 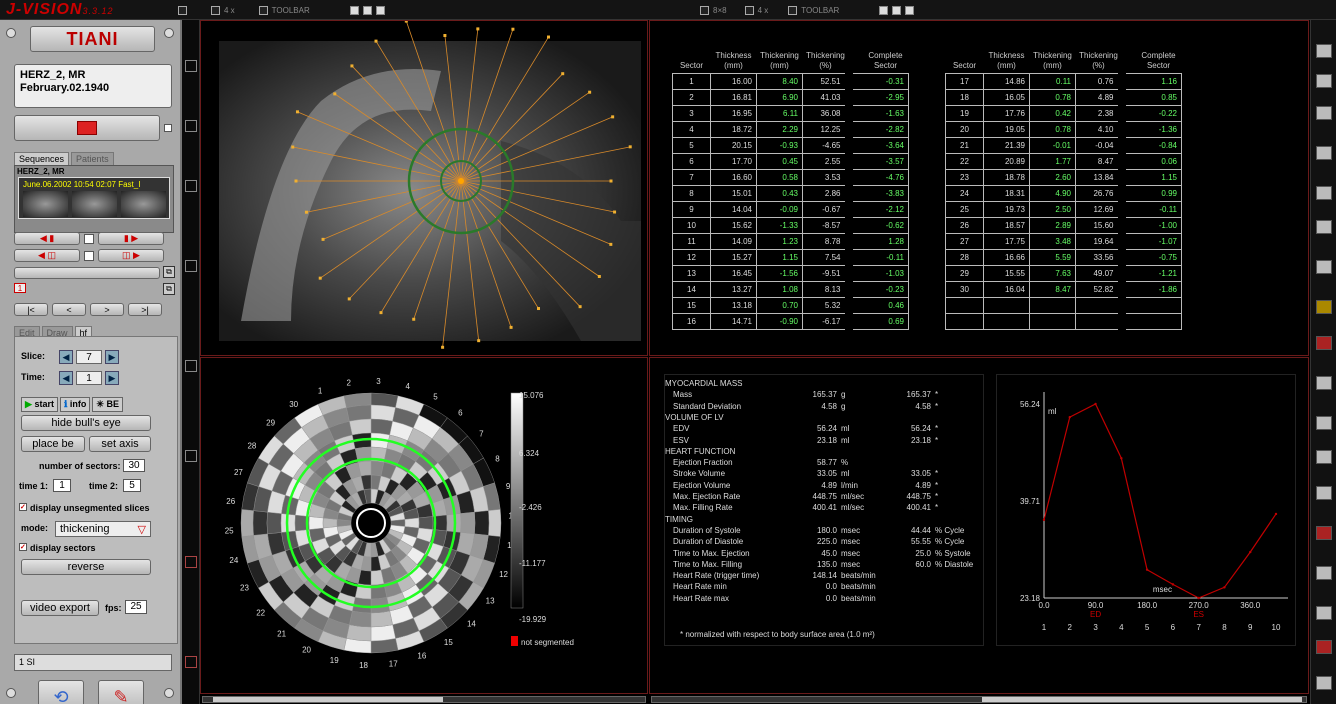 I want to click on reverse-button: reverse, so click(x=86, y=567).